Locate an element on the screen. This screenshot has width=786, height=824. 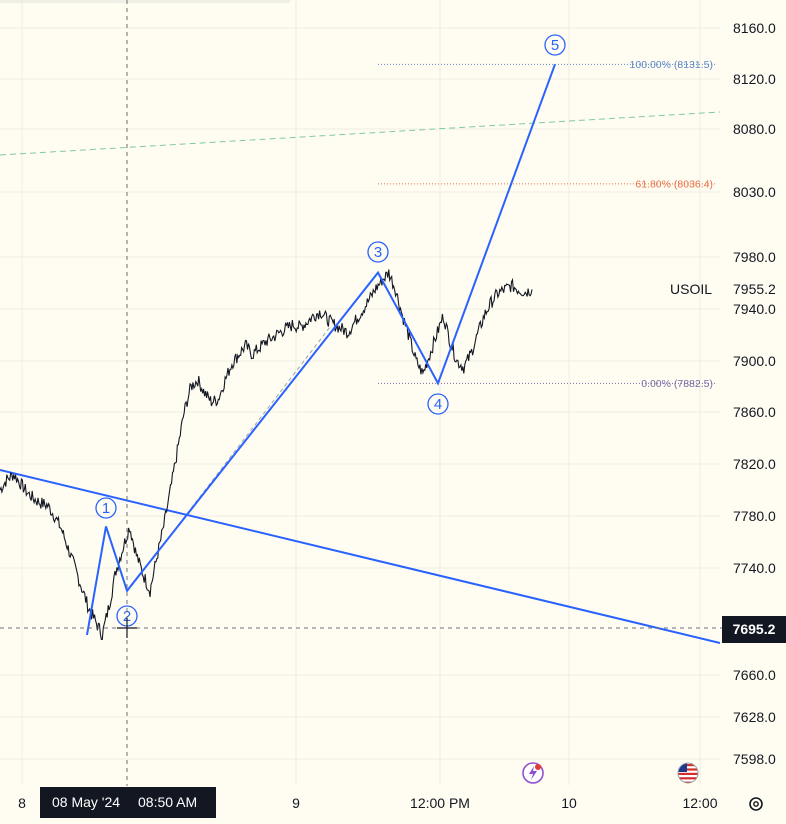
crosshair-price-badge: 7695.2 is located at coordinates (754, 629).